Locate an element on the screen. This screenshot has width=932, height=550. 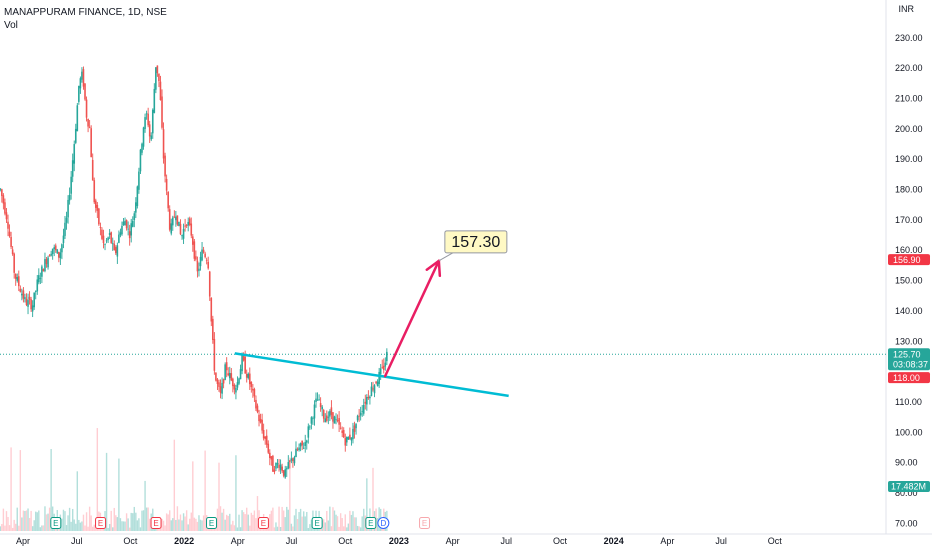
time-tick-label: Apr is located at coordinates (667, 541).